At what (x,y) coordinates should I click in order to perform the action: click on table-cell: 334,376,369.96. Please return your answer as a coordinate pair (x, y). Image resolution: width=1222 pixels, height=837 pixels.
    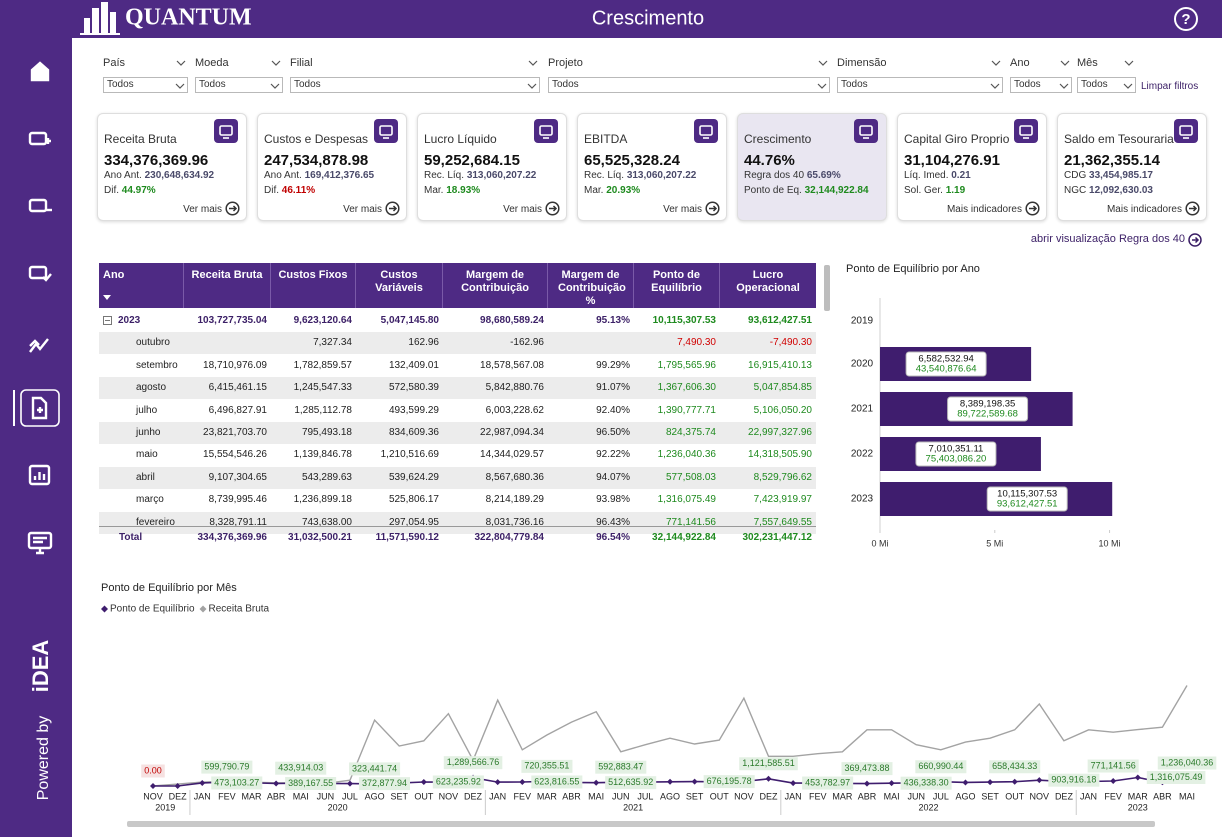
    Looking at the image, I should click on (232, 537).